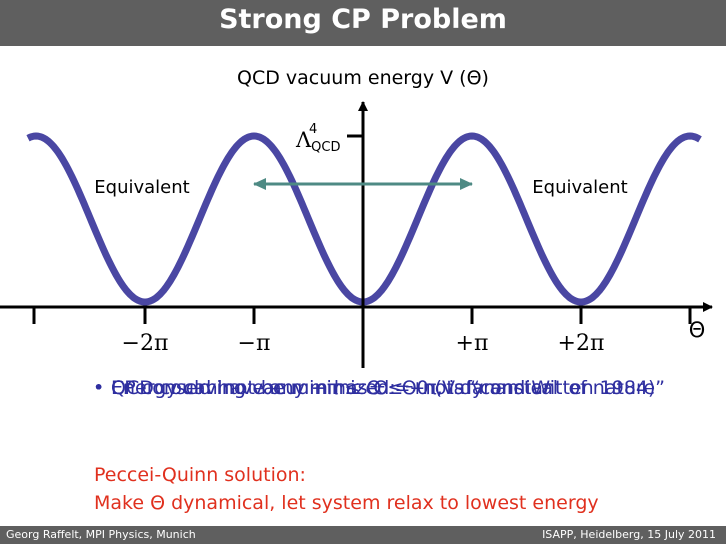 This screenshot has height=544, width=726. I want to click on y-axis-label: QCD vacuum energy V (Θ), so click(363, 78).